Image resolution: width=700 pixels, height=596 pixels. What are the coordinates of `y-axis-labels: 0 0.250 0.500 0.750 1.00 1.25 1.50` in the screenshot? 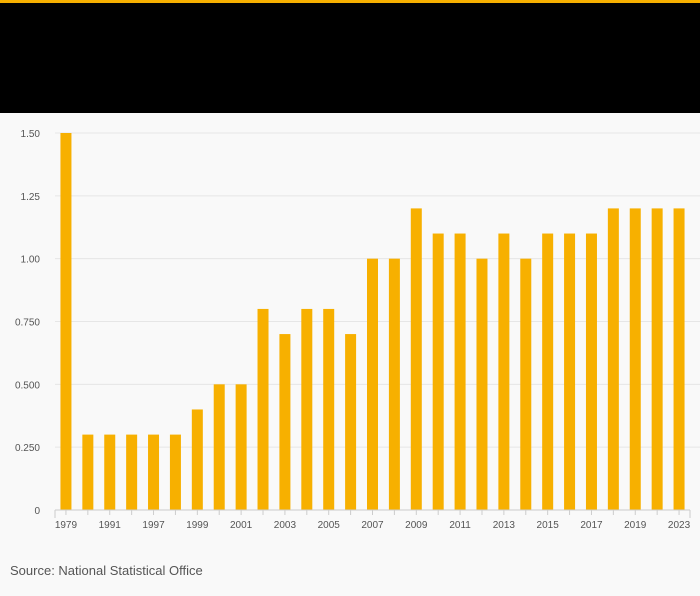 It's located at (27, 323).